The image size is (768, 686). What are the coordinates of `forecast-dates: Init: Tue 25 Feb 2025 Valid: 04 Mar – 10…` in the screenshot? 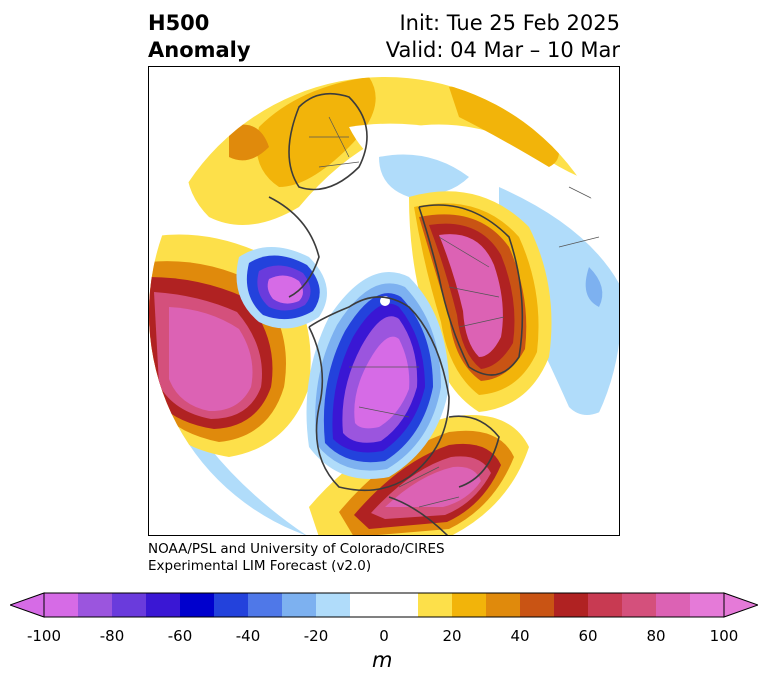 It's located at (503, 37).